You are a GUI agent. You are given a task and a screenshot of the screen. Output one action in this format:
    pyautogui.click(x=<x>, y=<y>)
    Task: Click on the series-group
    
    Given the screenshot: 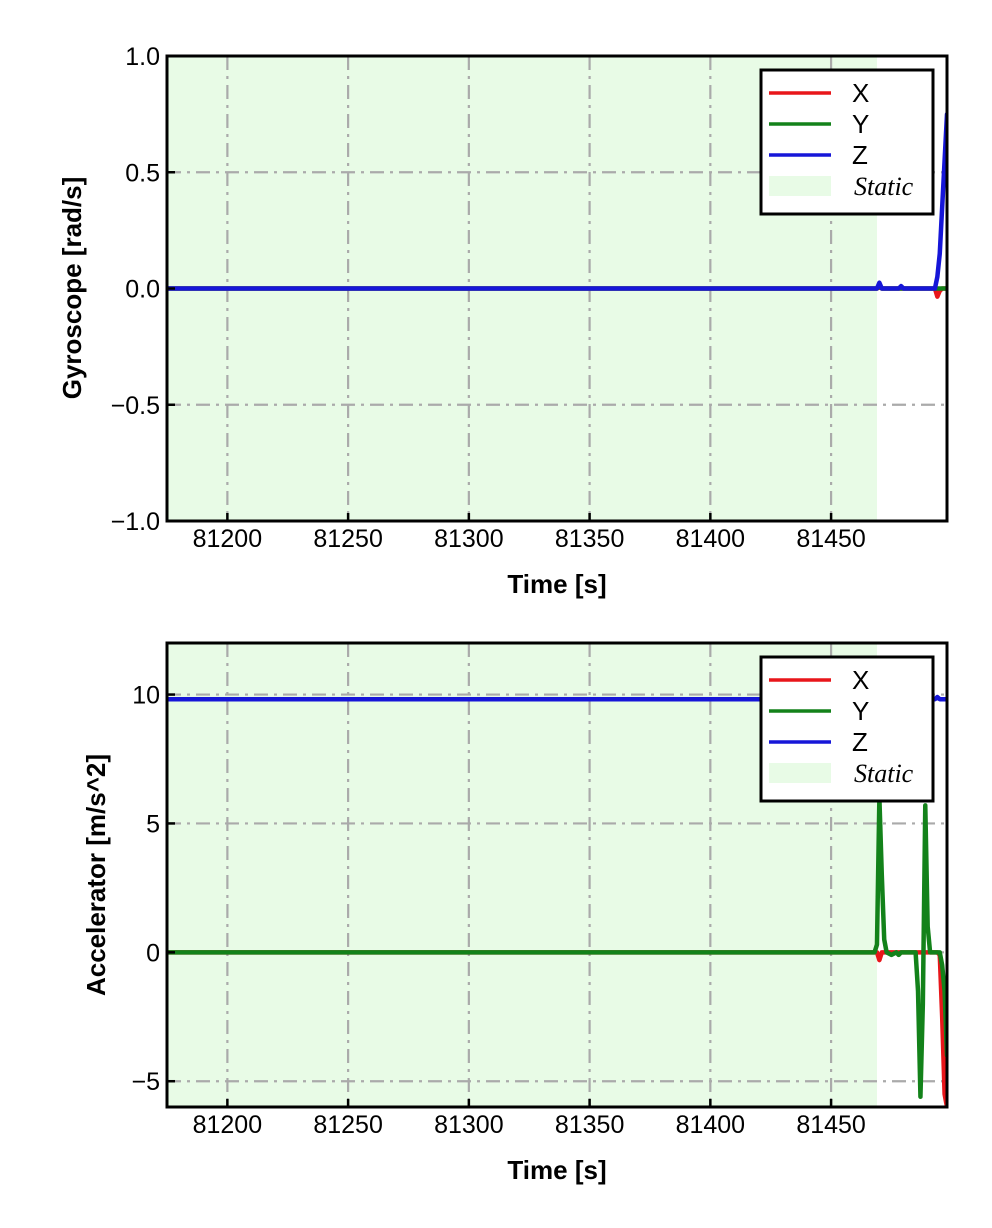 What is the action you would take?
    pyautogui.click(x=557, y=205)
    